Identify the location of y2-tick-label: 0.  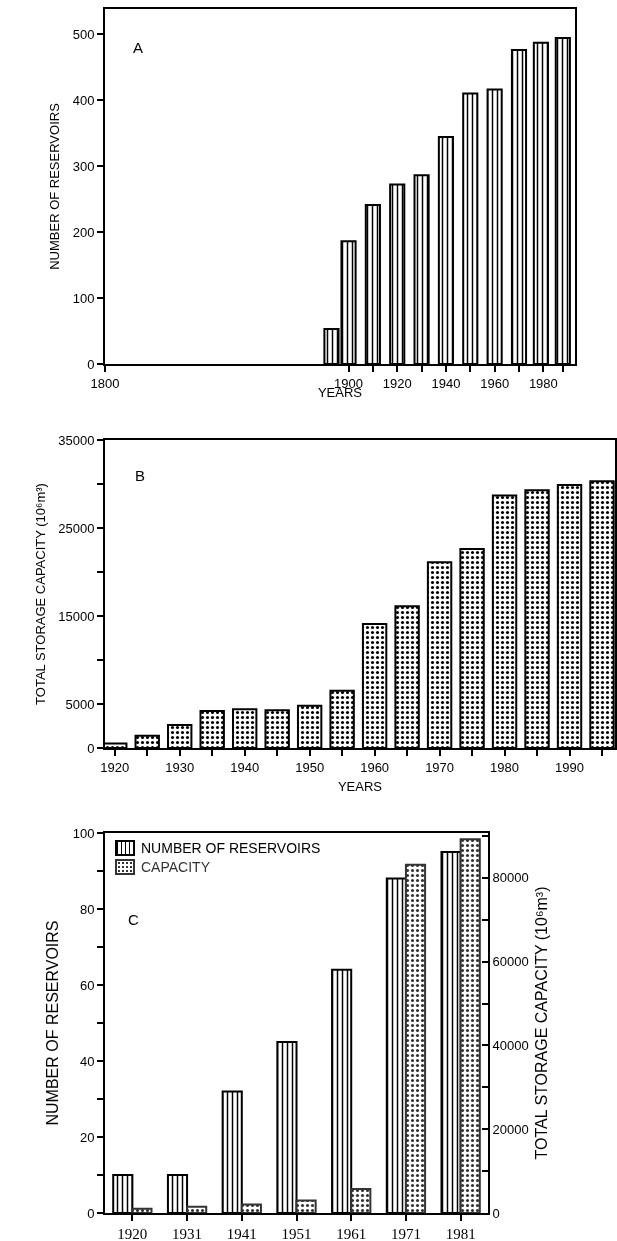
(496, 1213).